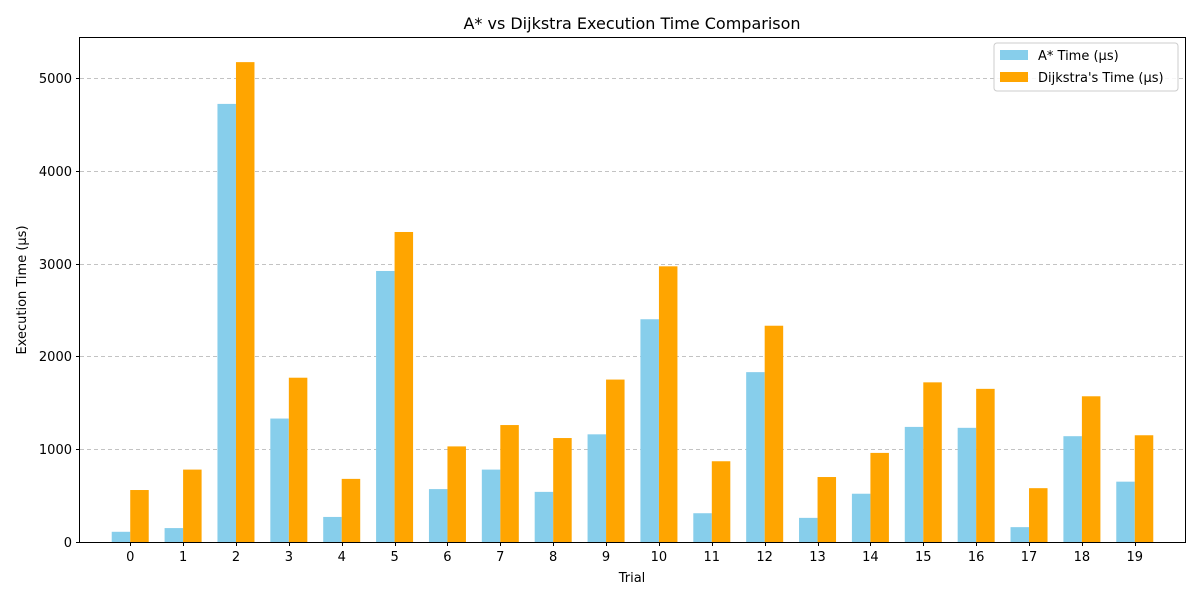  What do you see at coordinates (1014, 55) in the screenshot?
I see `legend-swatch-astar` at bounding box center [1014, 55].